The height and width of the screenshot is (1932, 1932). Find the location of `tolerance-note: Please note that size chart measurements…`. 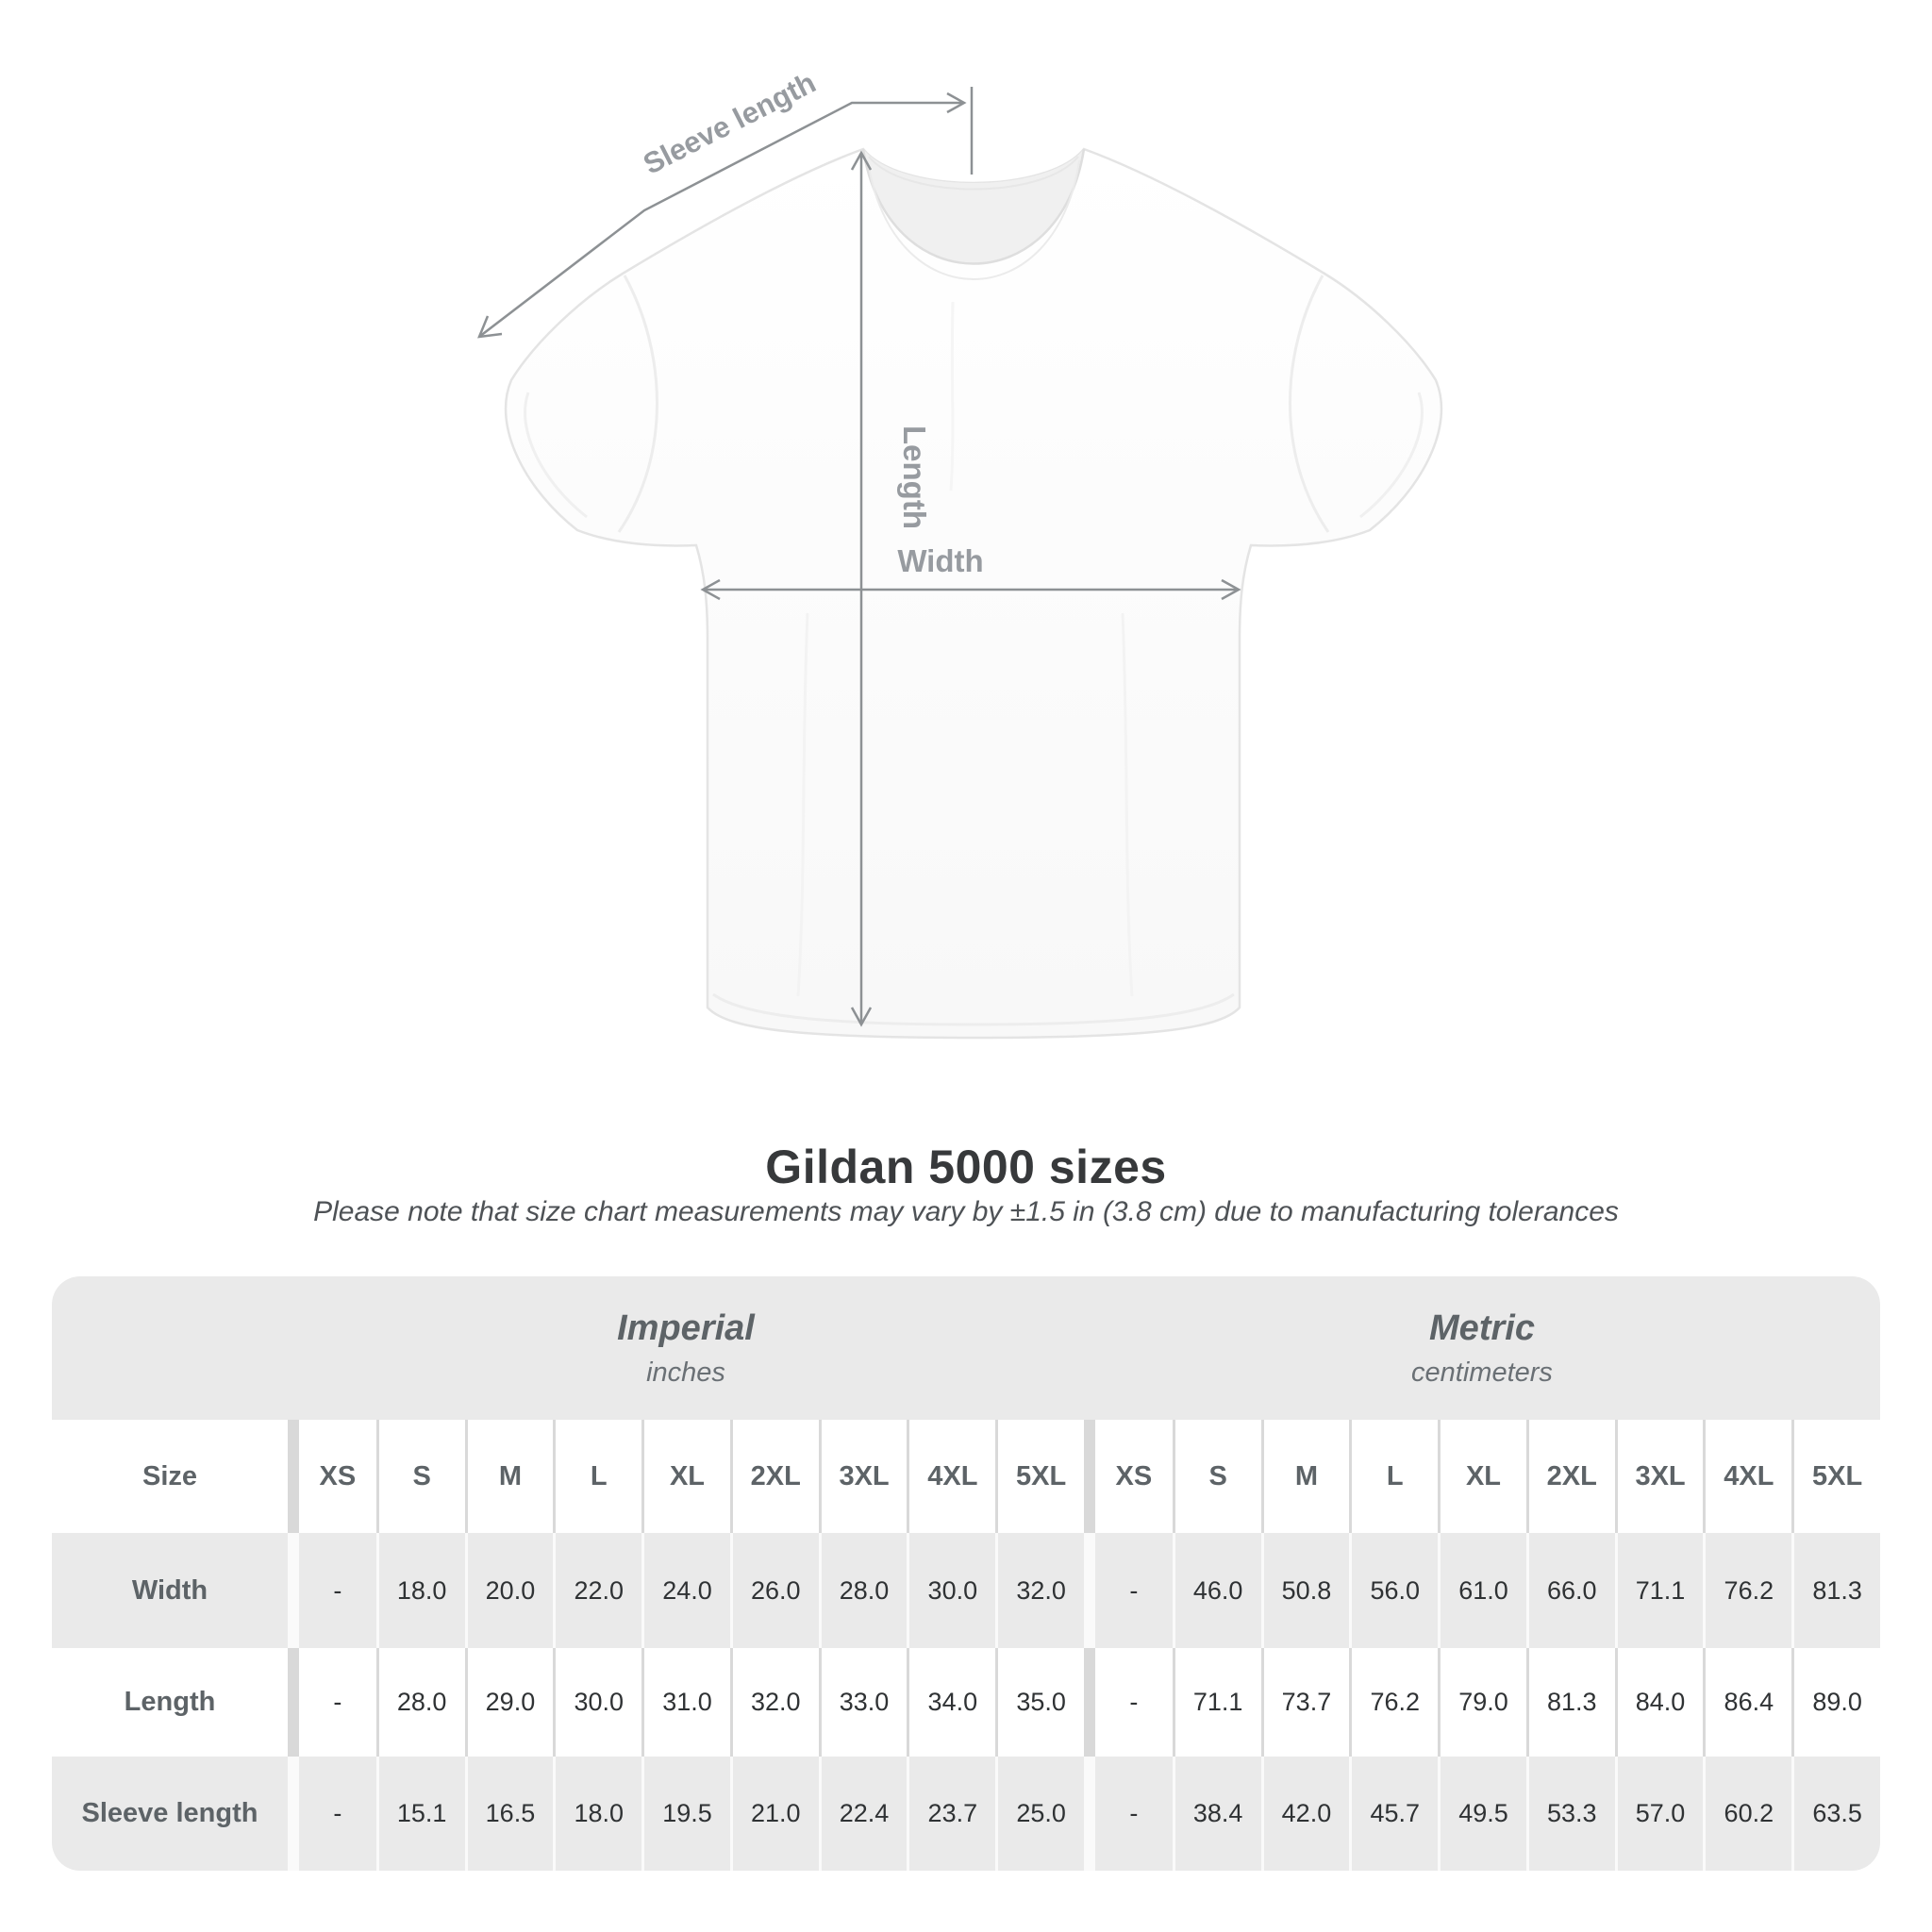

tolerance-note: Please note that size chart measurements… is located at coordinates (966, 1211).